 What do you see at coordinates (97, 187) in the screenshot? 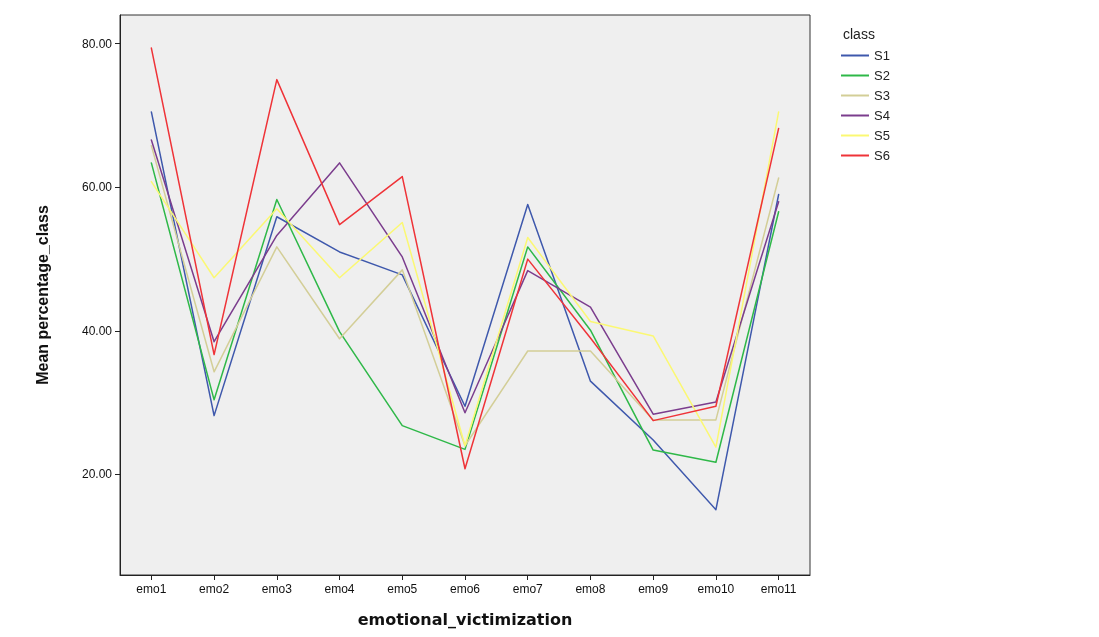
I see `y-tick-label: 60.00` at bounding box center [97, 187].